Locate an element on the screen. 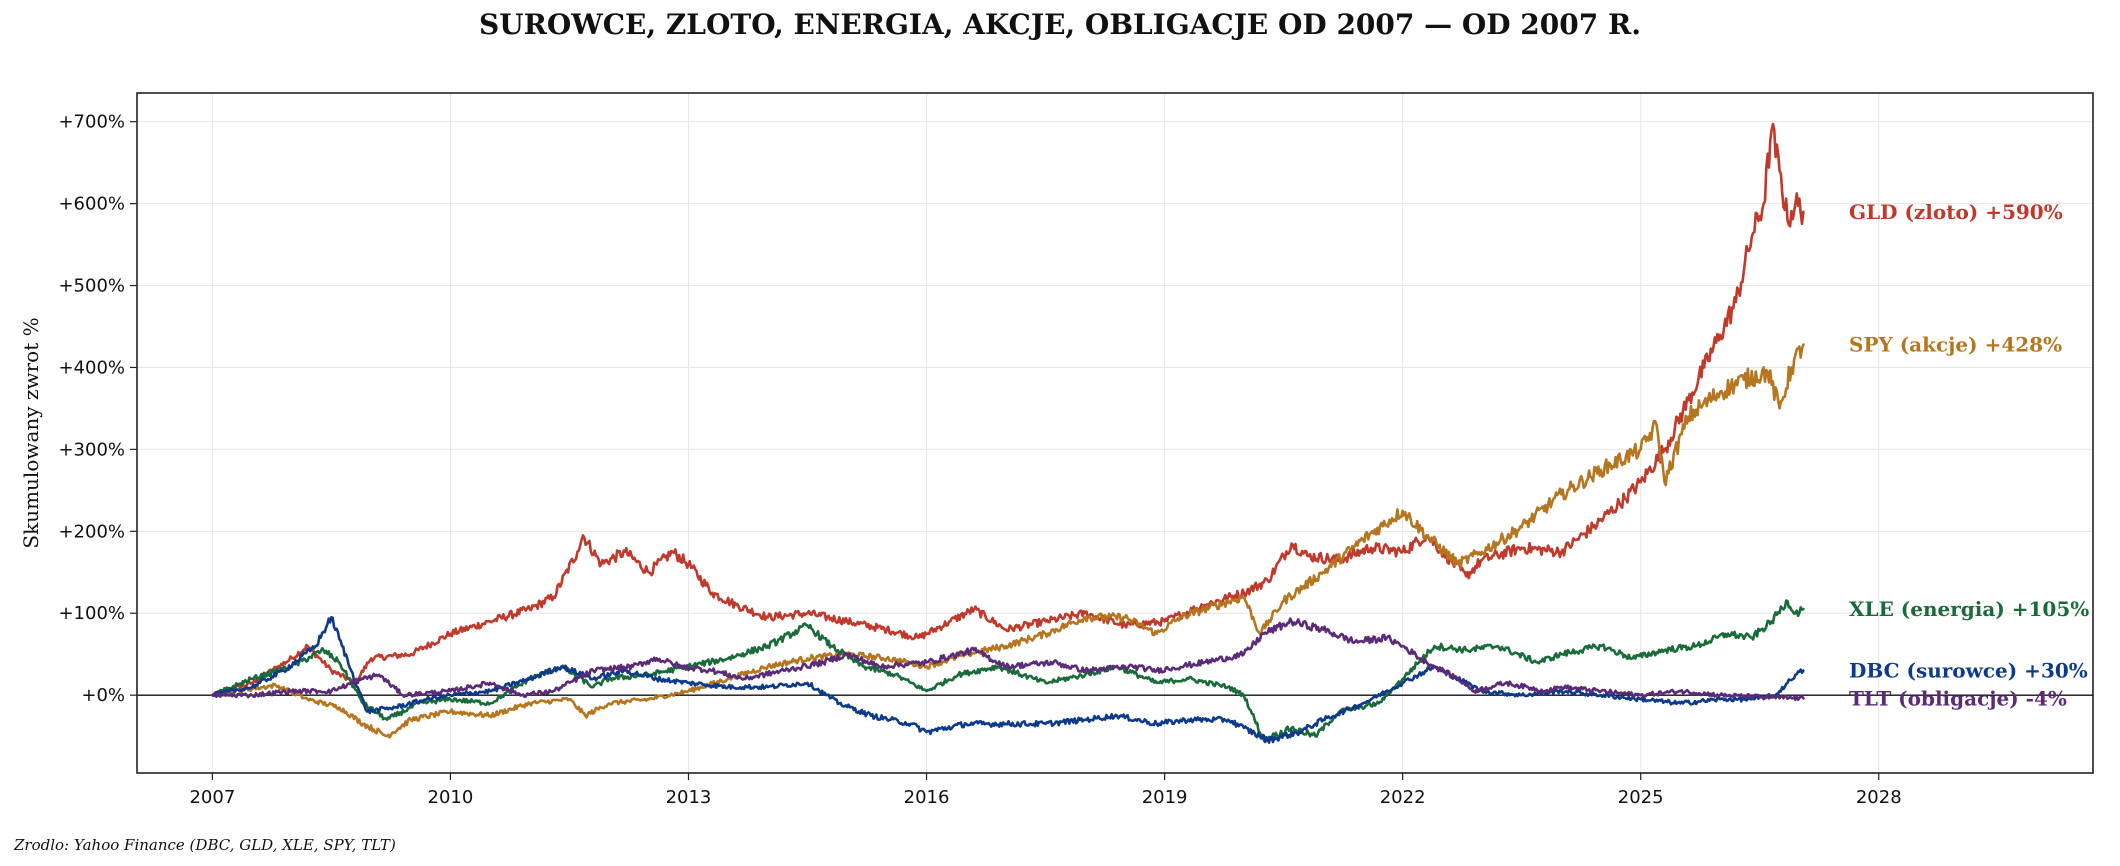  y-tick-label: +500% is located at coordinates (91, 286).